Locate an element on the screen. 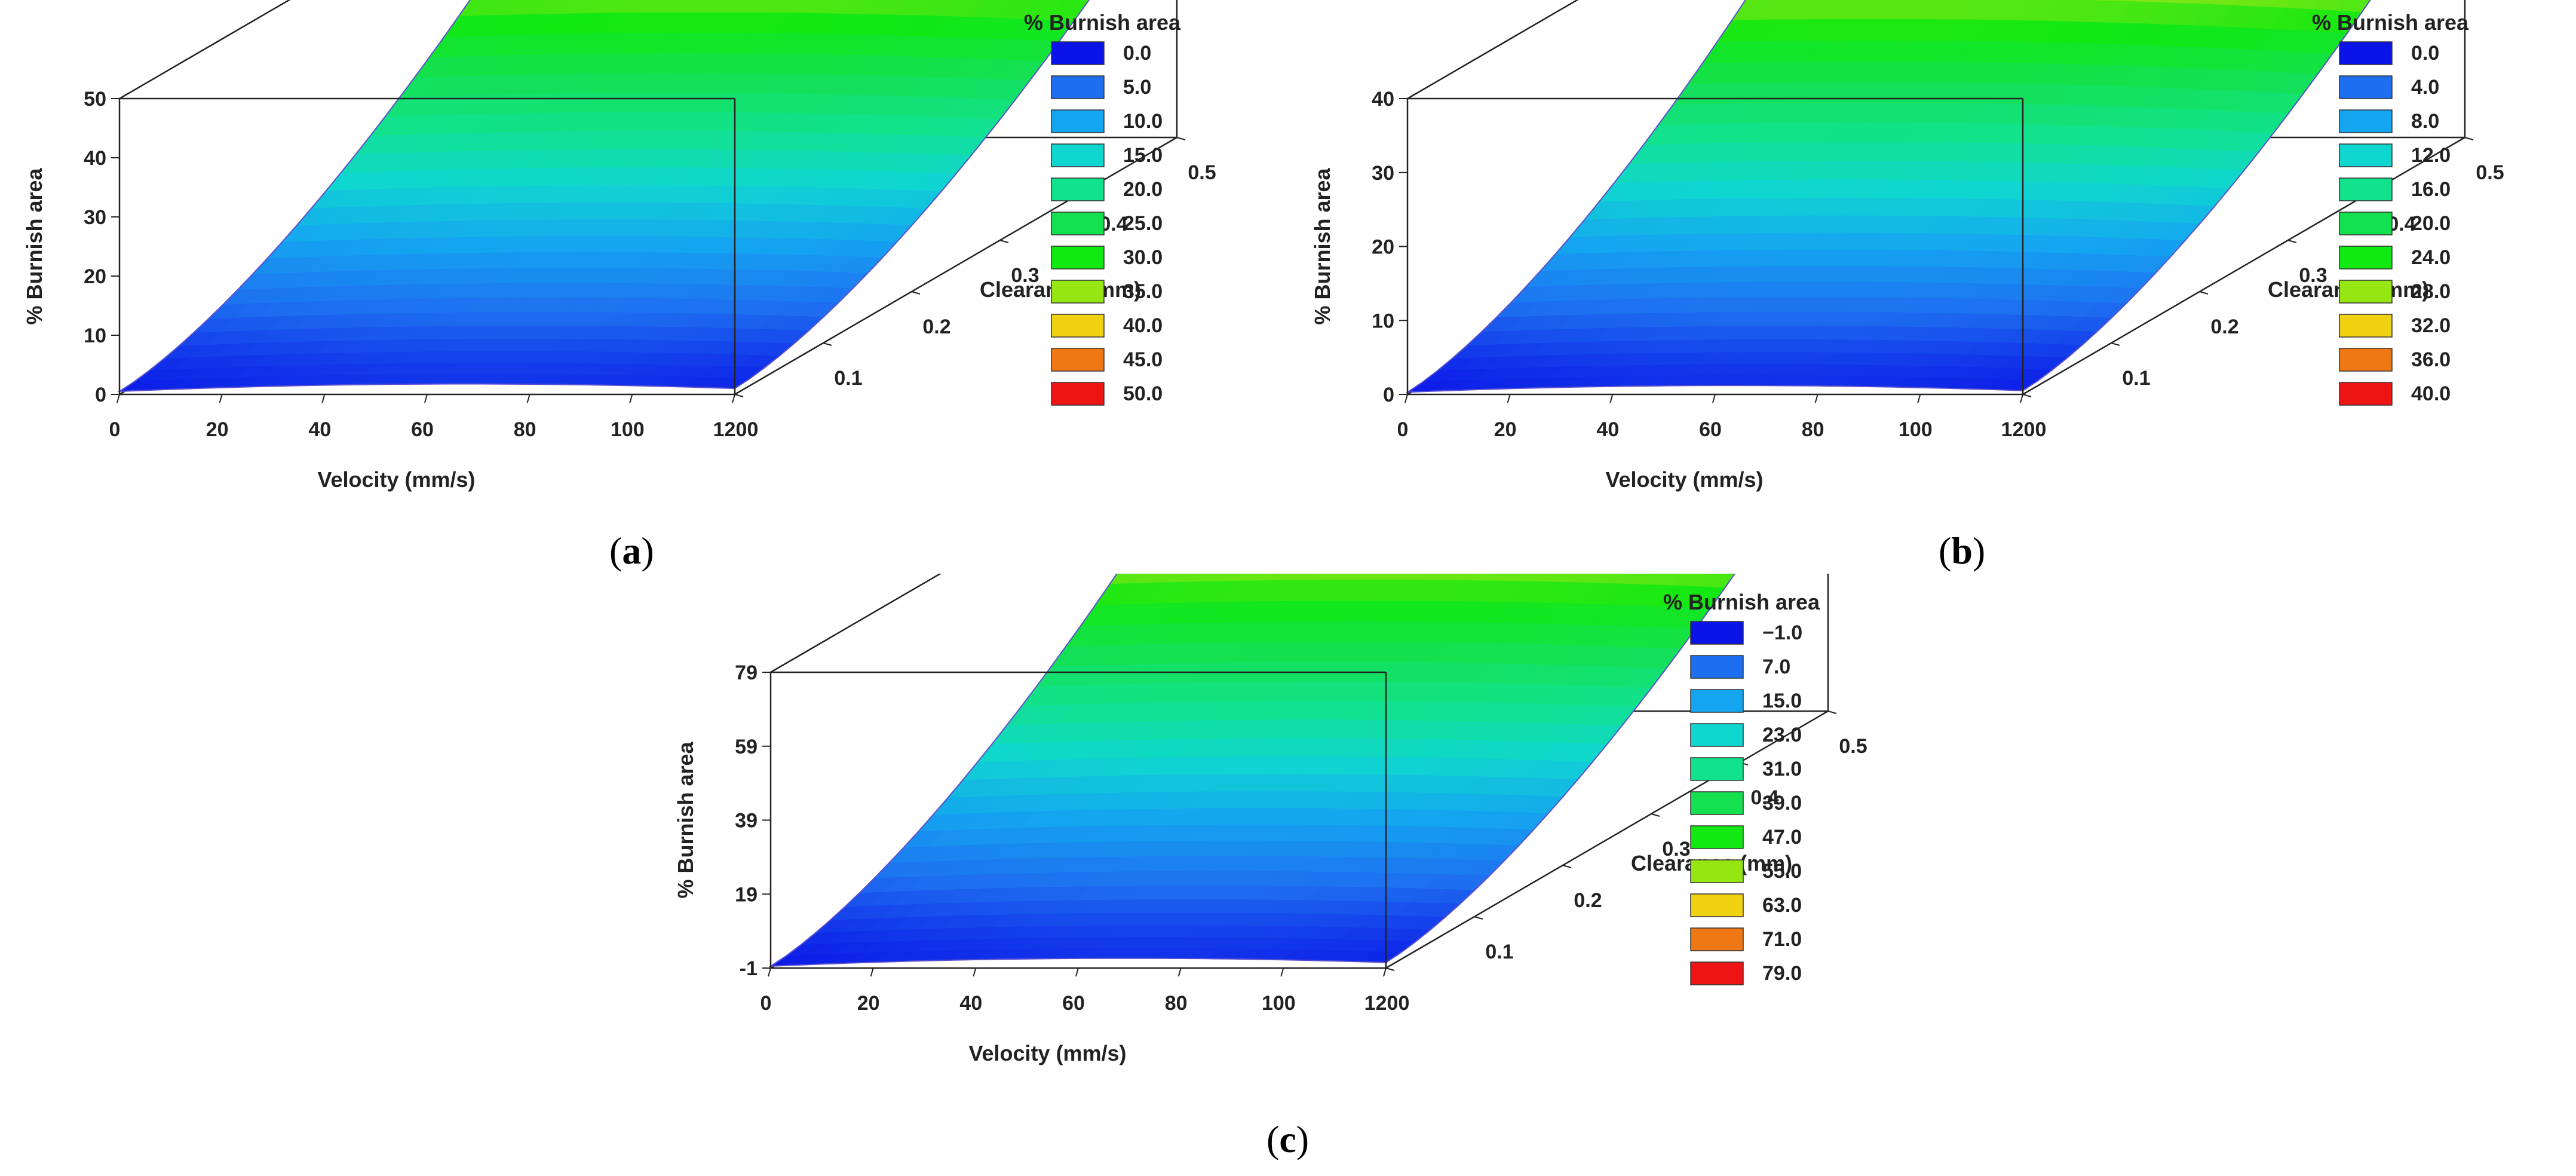  legend-label: 36.0 is located at coordinates (2431, 359).